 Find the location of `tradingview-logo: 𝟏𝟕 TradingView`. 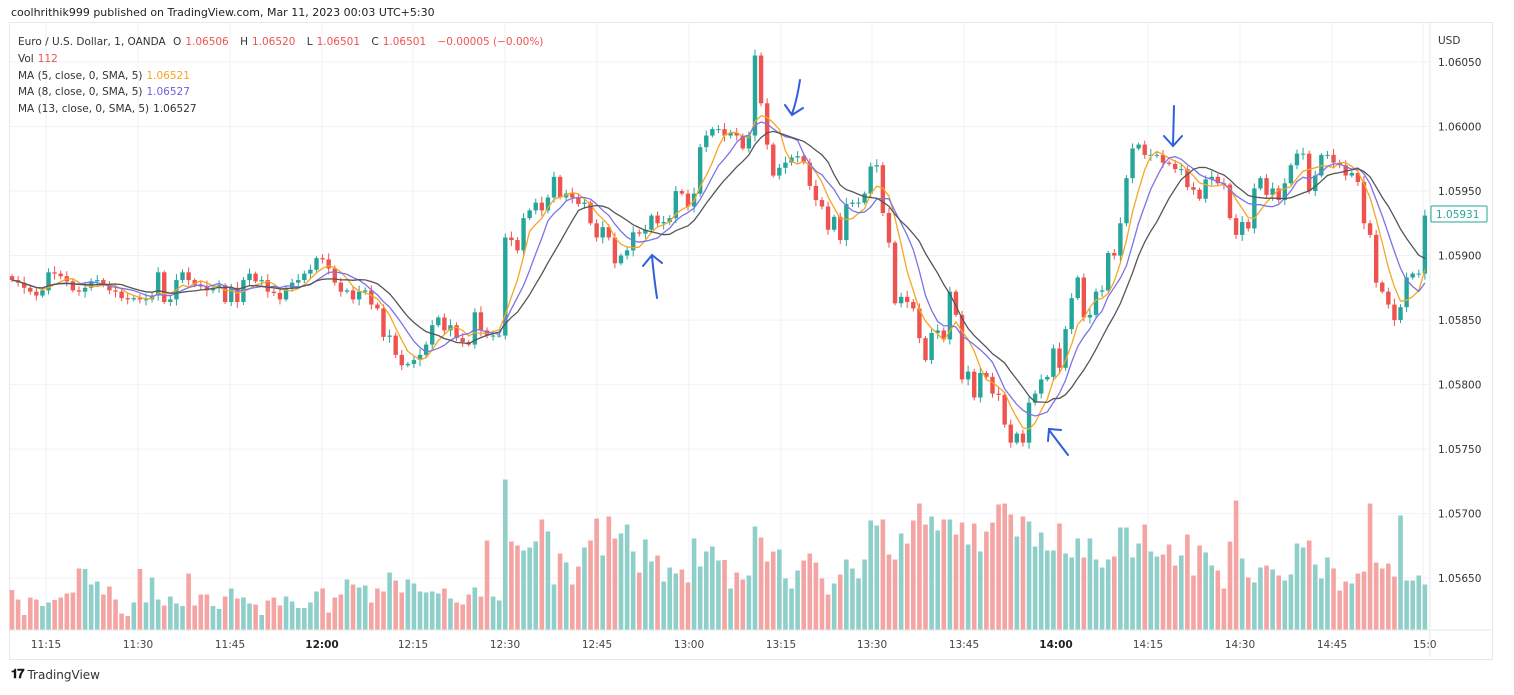

tradingview-logo: 𝟏𝟕 TradingView is located at coordinates (55, 674).